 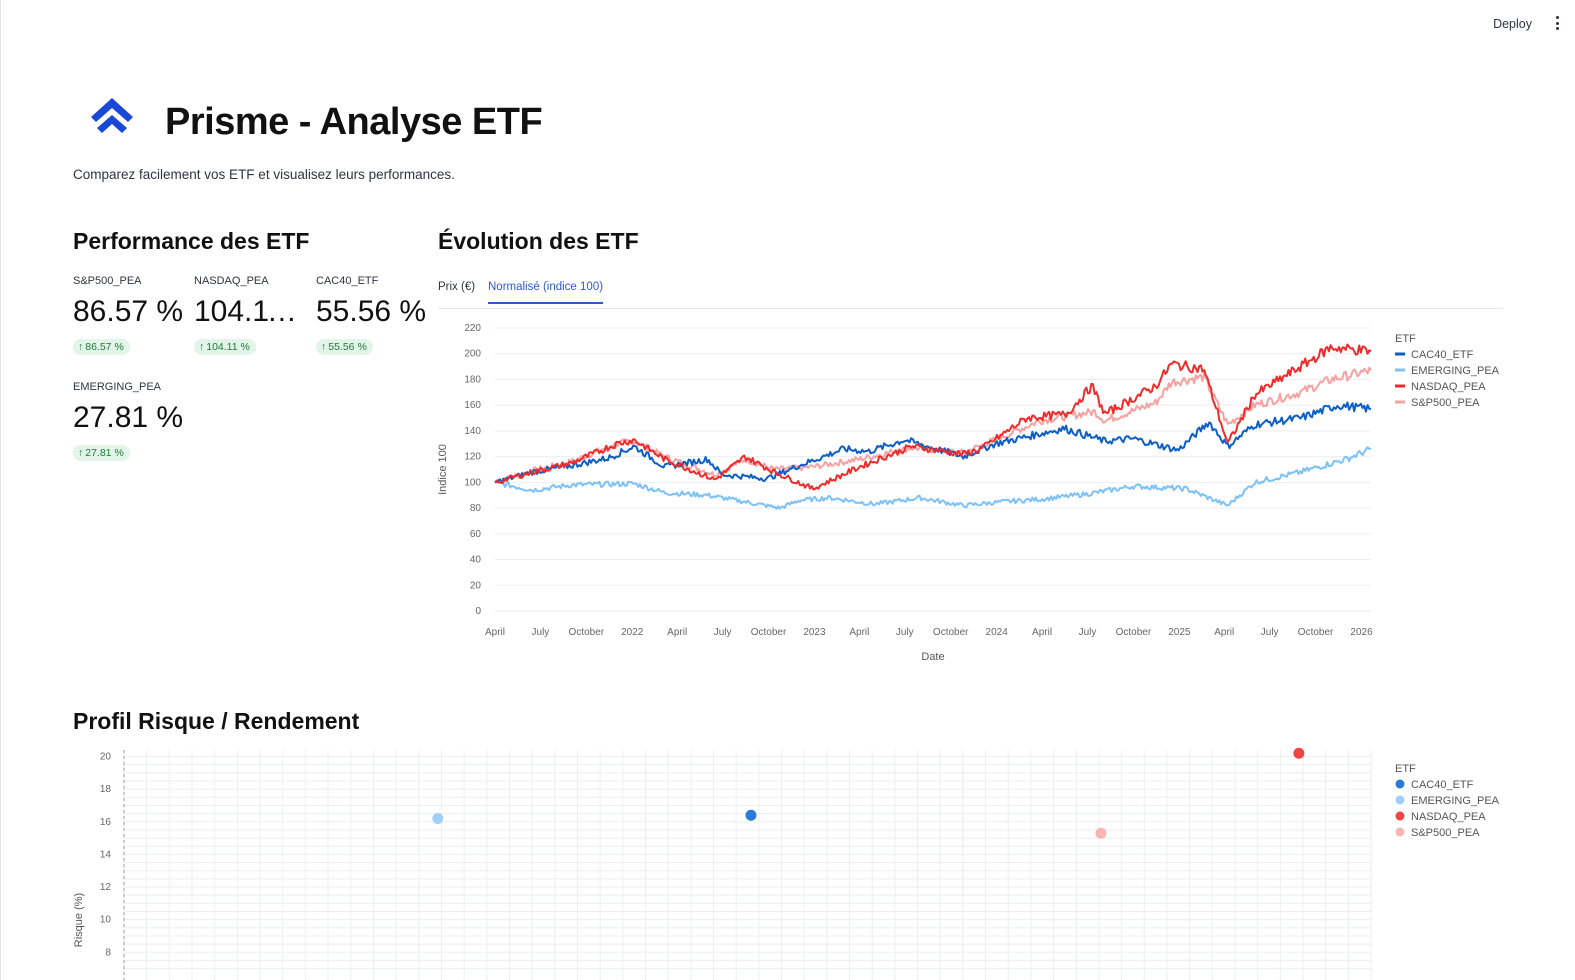 I want to click on metric-delta-value: 27.81 %, so click(x=104, y=453).